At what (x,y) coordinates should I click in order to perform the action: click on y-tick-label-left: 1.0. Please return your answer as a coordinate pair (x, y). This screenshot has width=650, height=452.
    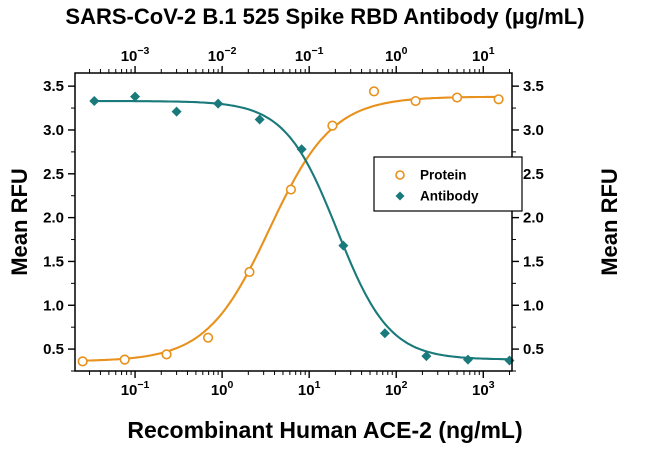
    Looking at the image, I should click on (53, 305).